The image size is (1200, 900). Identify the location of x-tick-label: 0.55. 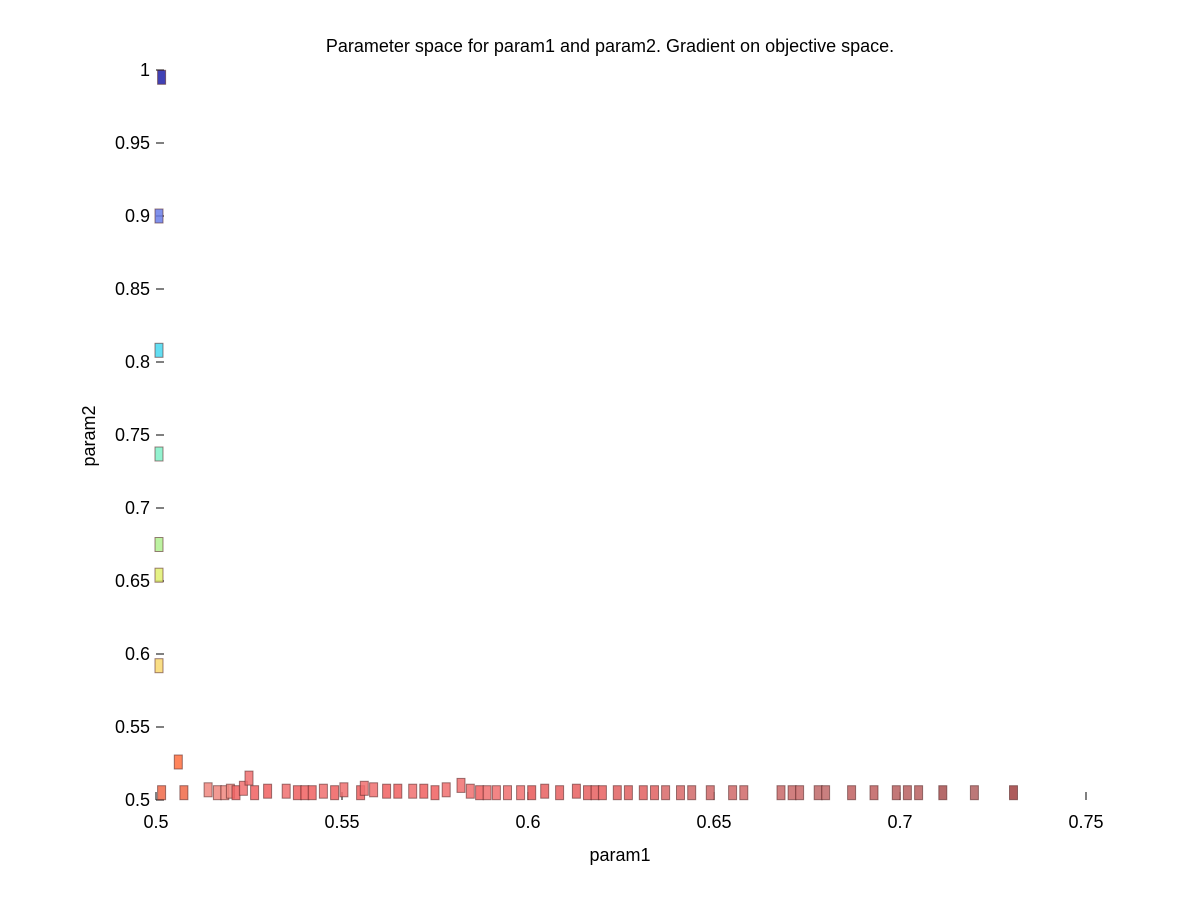
(341, 822).